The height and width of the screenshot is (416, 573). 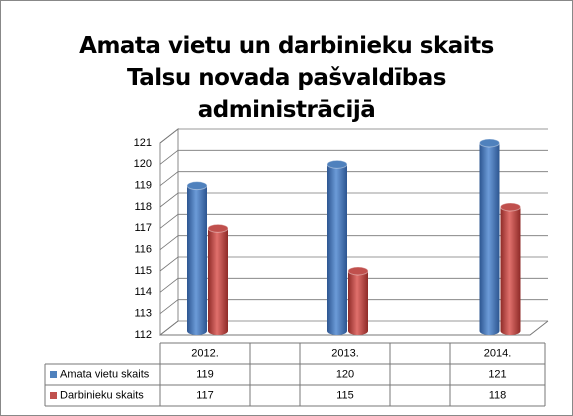 I want to click on y-tick-label: 118, so click(x=143, y=207).